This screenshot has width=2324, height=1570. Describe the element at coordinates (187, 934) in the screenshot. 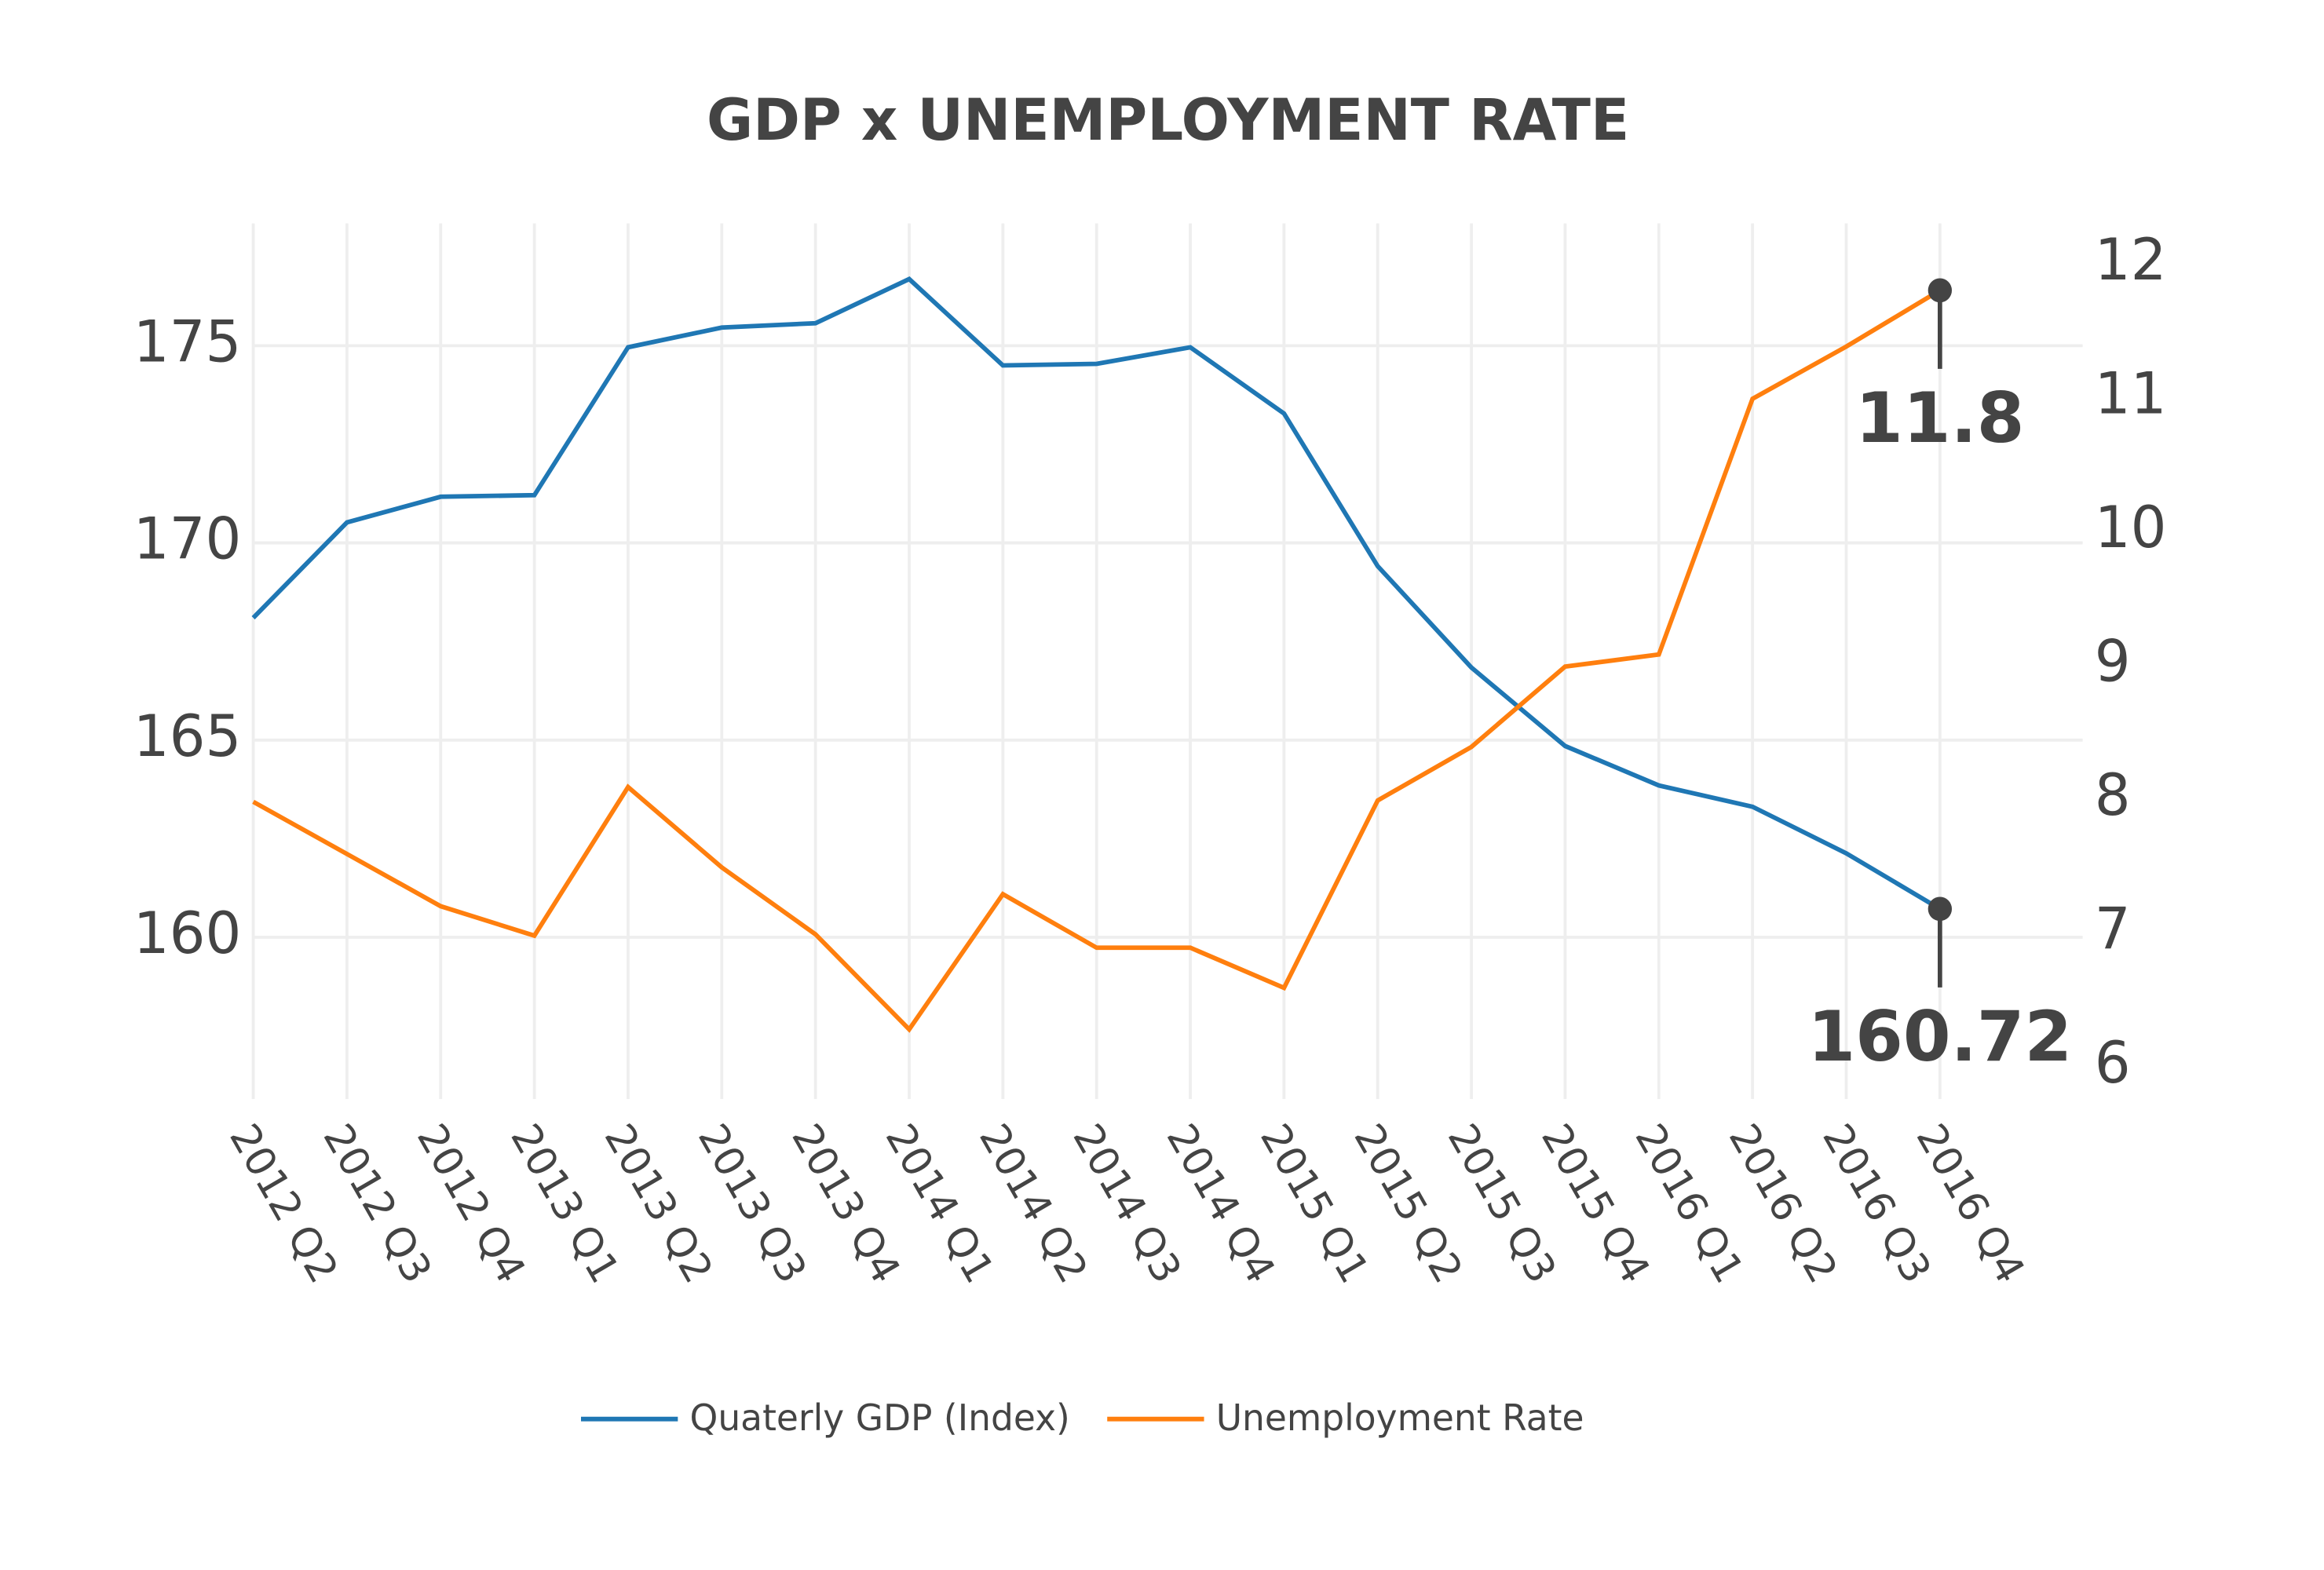

I see `y-tick-label: 160` at that location.